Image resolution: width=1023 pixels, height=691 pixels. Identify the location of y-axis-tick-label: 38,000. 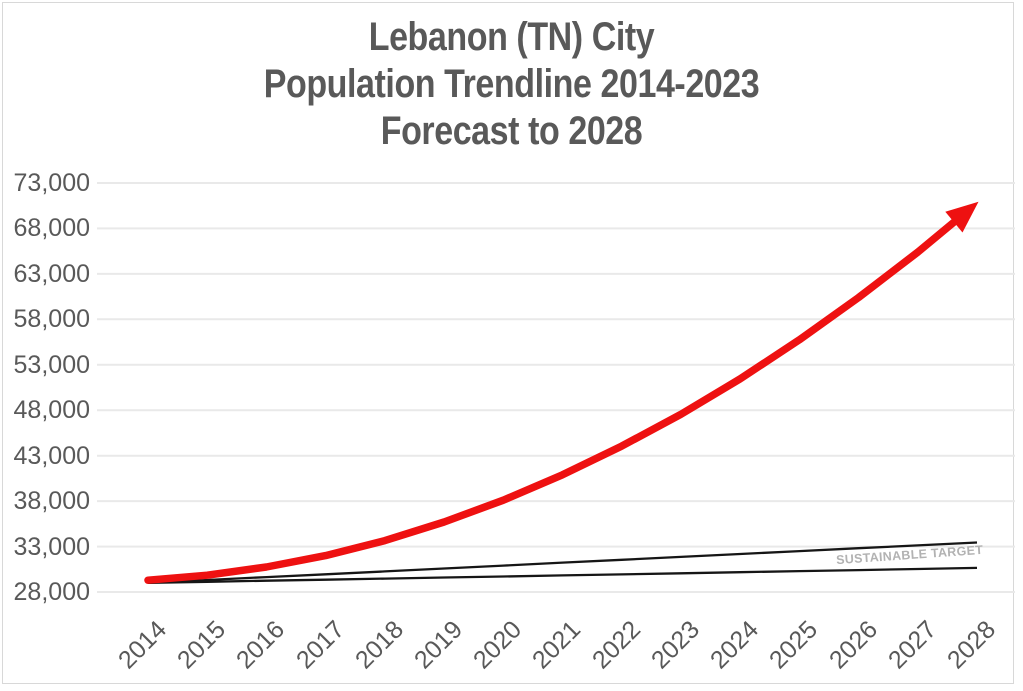
(51, 501).